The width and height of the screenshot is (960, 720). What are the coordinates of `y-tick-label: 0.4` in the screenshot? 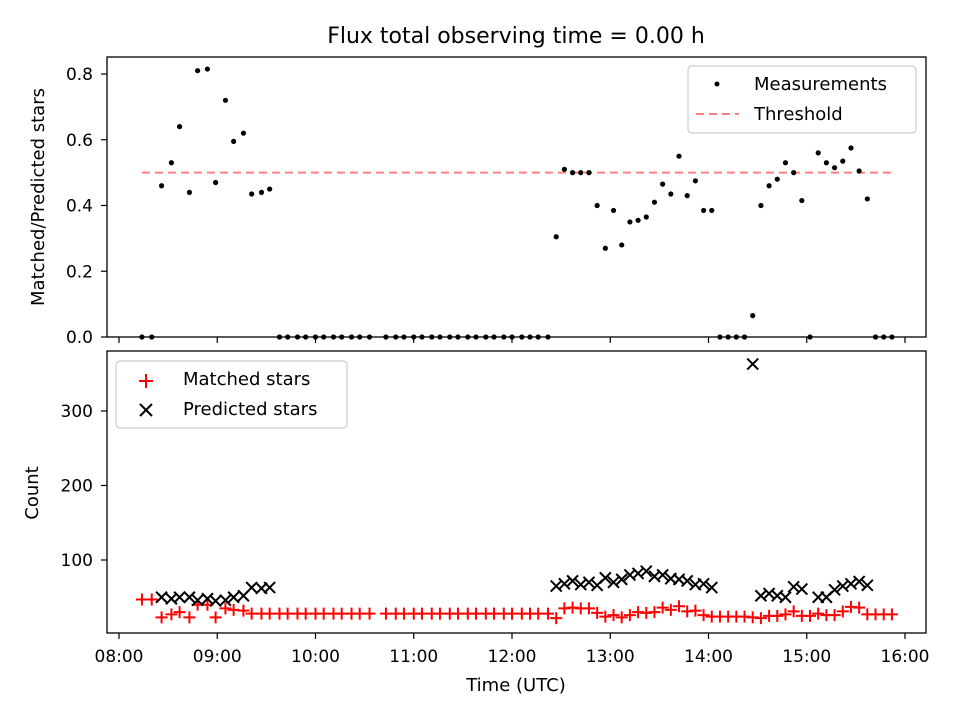 It's located at (79, 207).